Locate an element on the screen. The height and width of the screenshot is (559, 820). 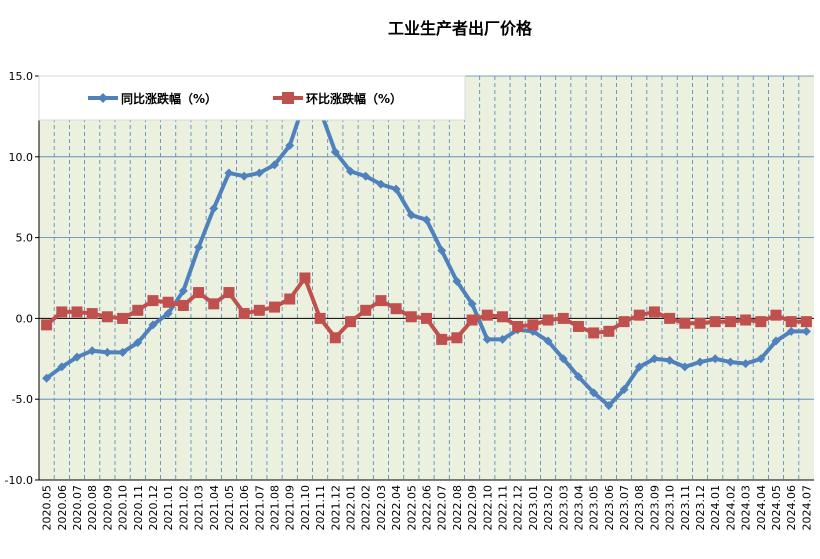
x-tick-label: 2023.06 is located at coordinates (609, 508).